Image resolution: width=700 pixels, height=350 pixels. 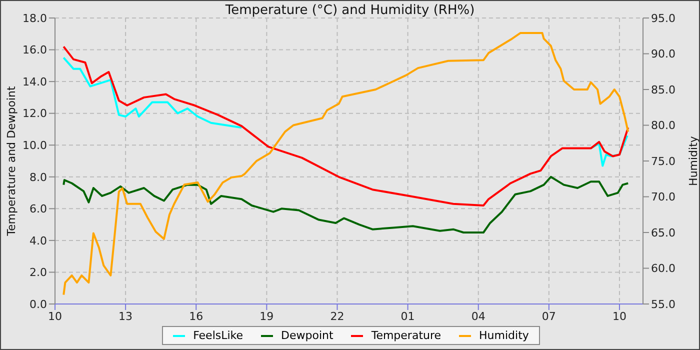 I want to click on legend-label: Humidity, so click(x=503, y=335).